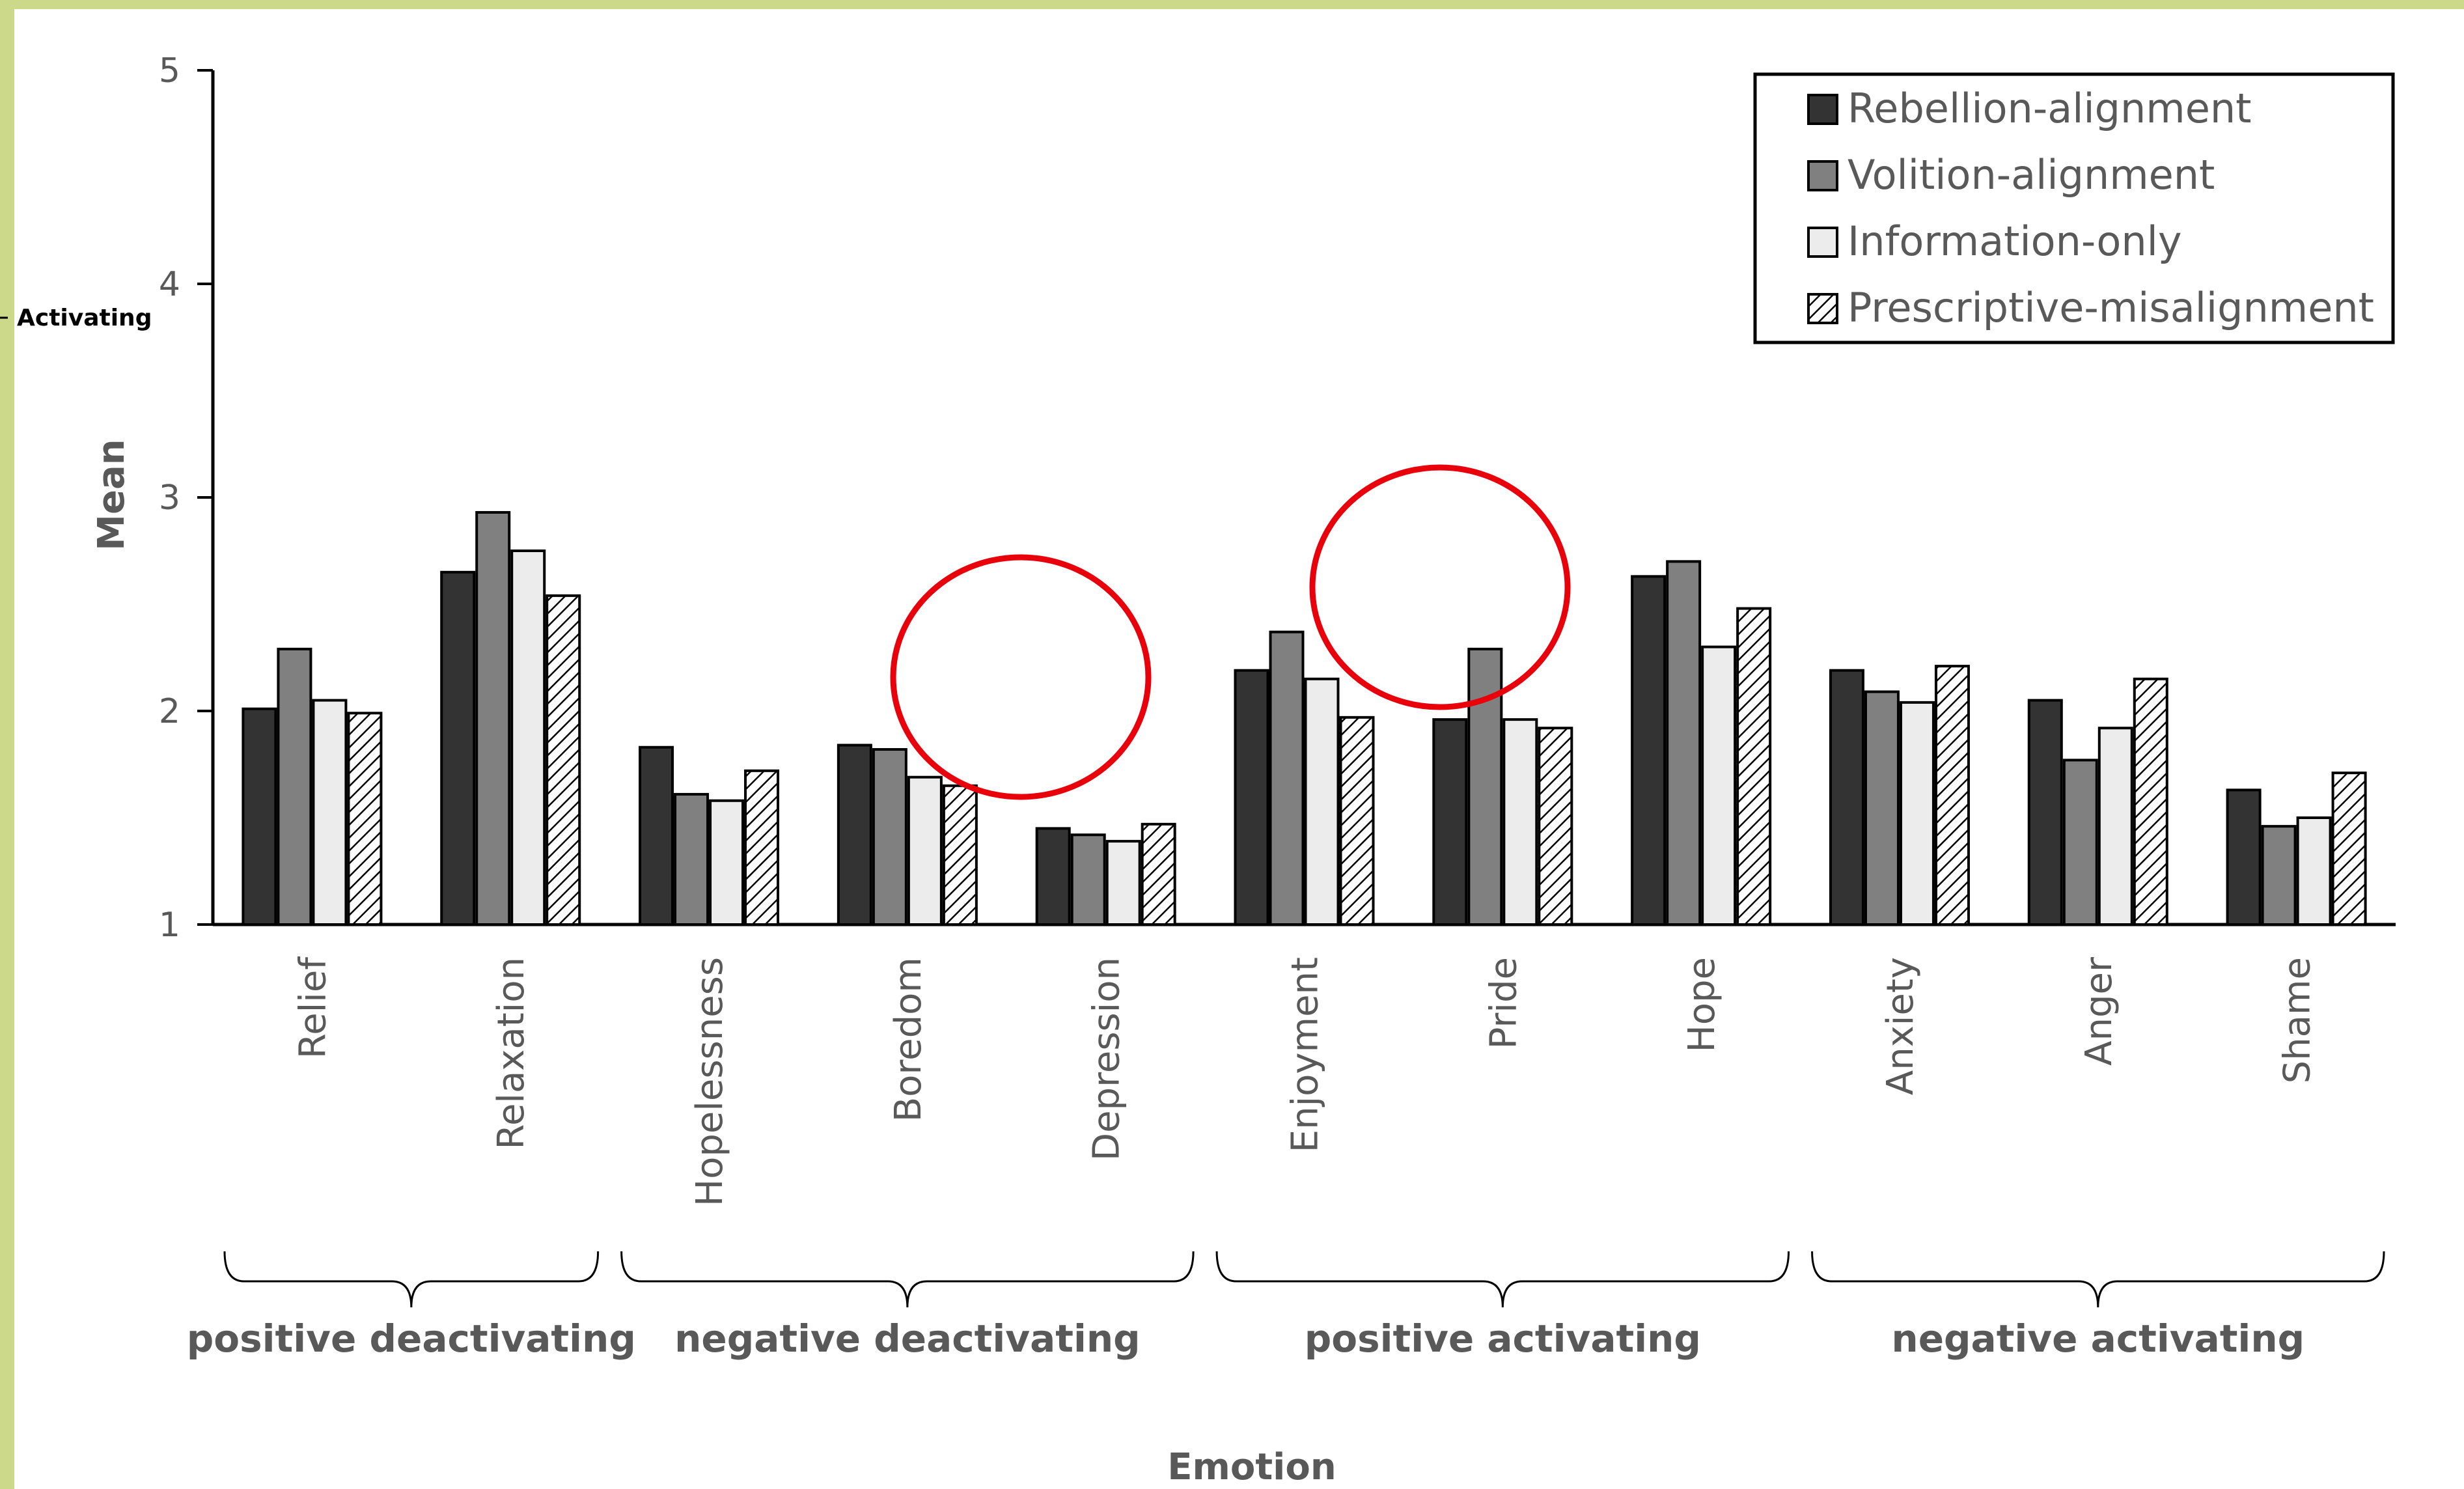  What do you see at coordinates (1754, 766) in the screenshot?
I see `bar-prescriptive-misalignment-hope` at bounding box center [1754, 766].